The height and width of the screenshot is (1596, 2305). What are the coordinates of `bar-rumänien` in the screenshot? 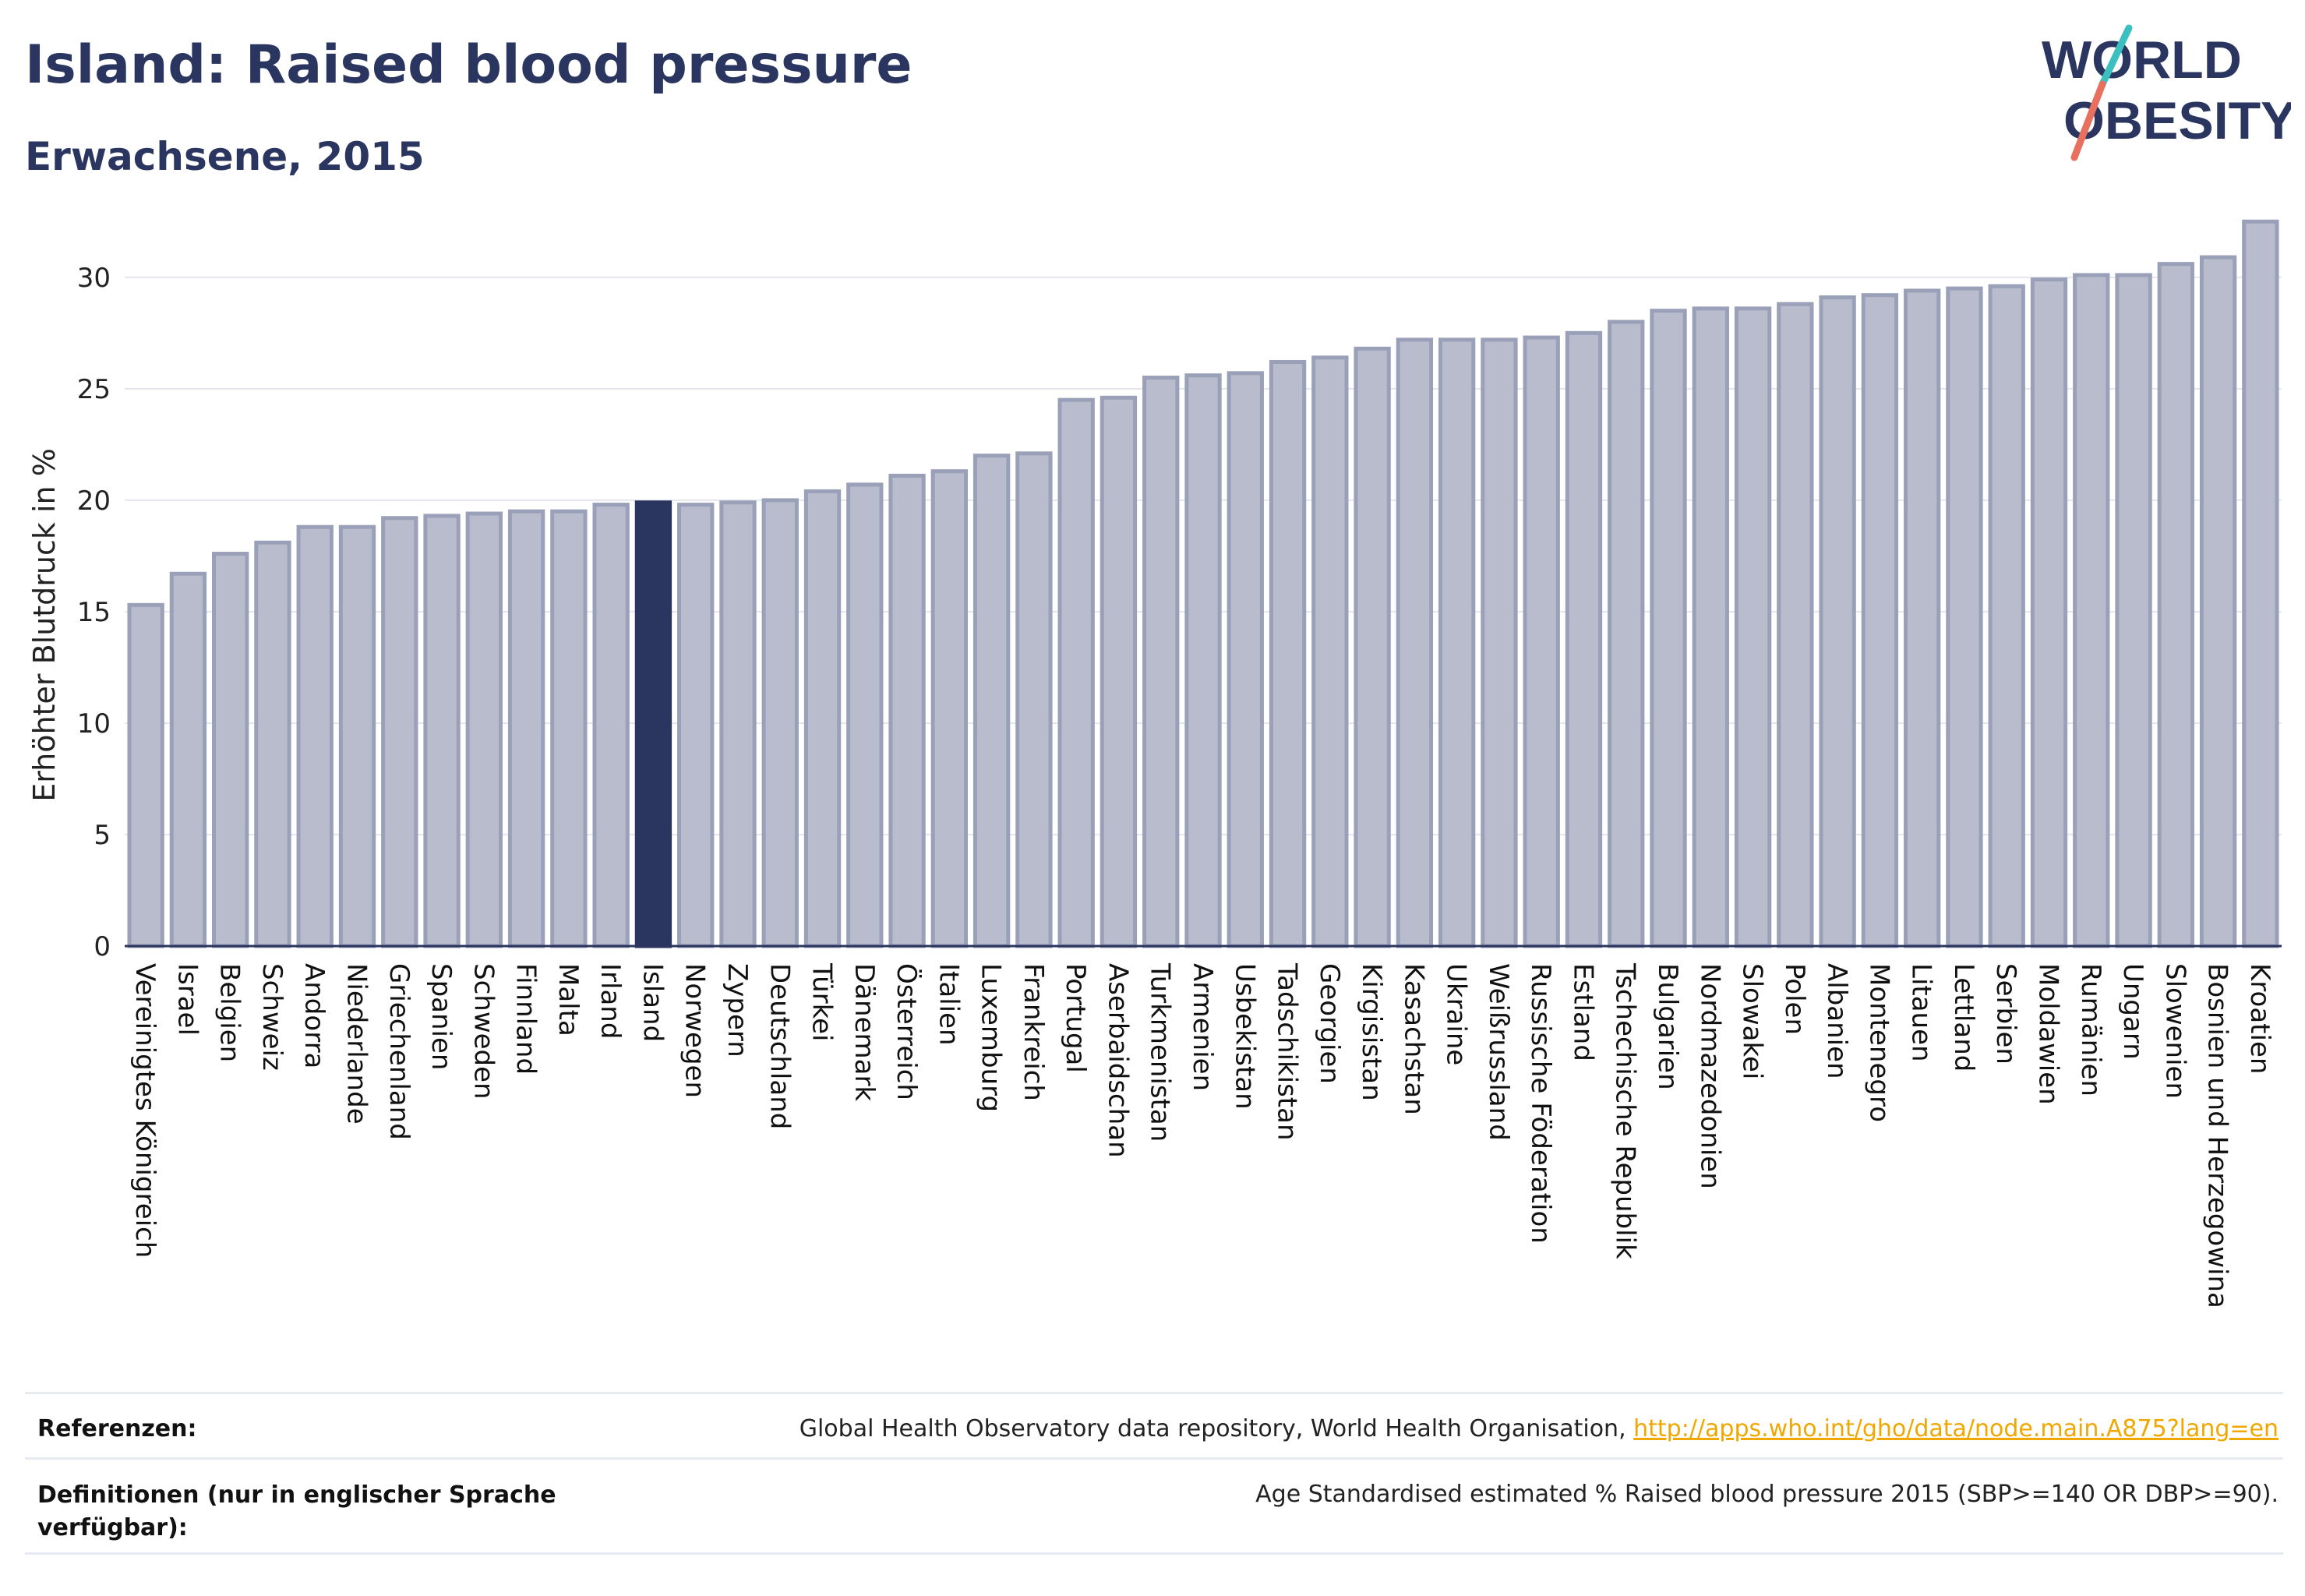 It's located at (2091, 610).